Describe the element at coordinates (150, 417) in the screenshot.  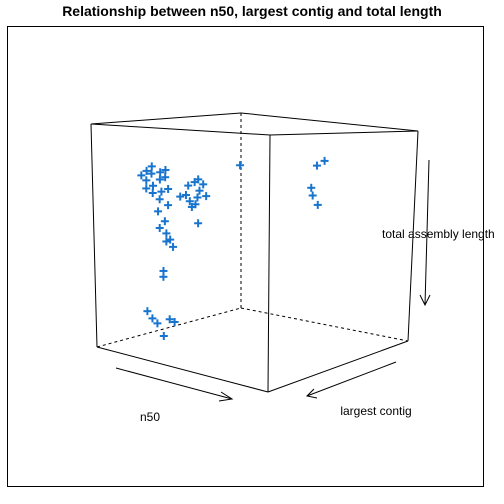
I see `x-axis-label: n50` at that location.